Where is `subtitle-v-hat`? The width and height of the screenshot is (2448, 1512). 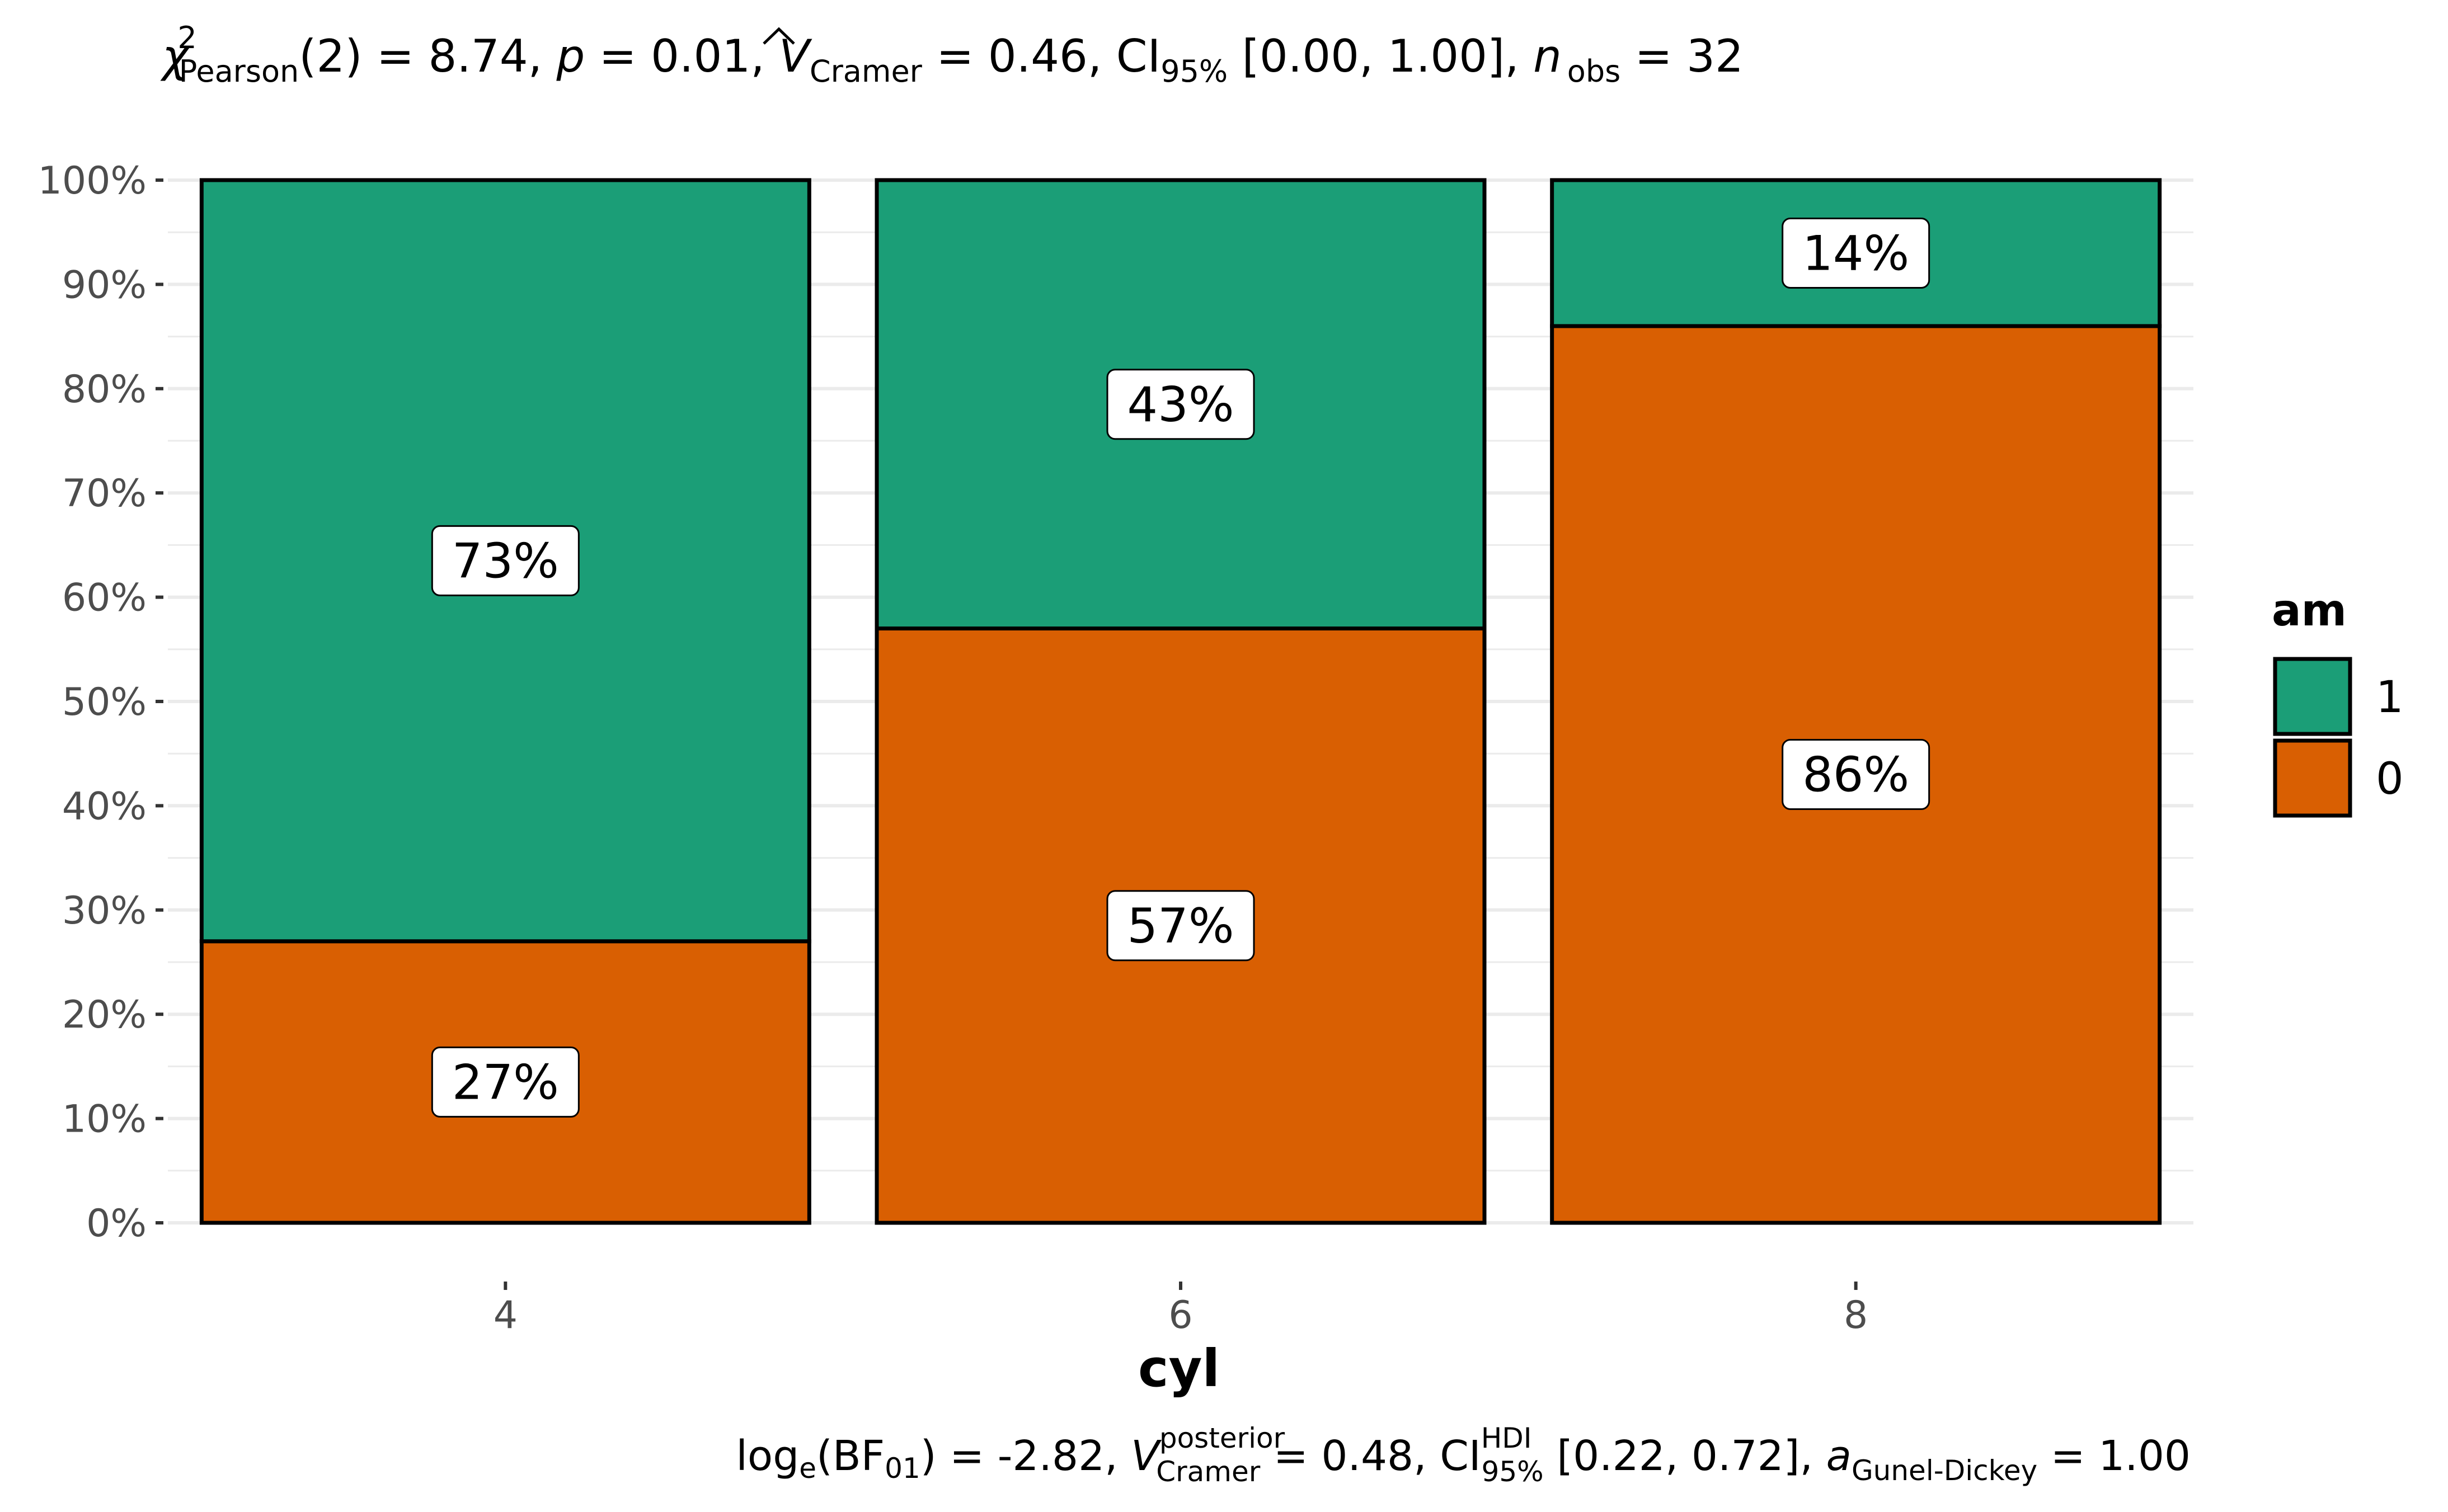 subtitle-v-hat is located at coordinates (779, 36).